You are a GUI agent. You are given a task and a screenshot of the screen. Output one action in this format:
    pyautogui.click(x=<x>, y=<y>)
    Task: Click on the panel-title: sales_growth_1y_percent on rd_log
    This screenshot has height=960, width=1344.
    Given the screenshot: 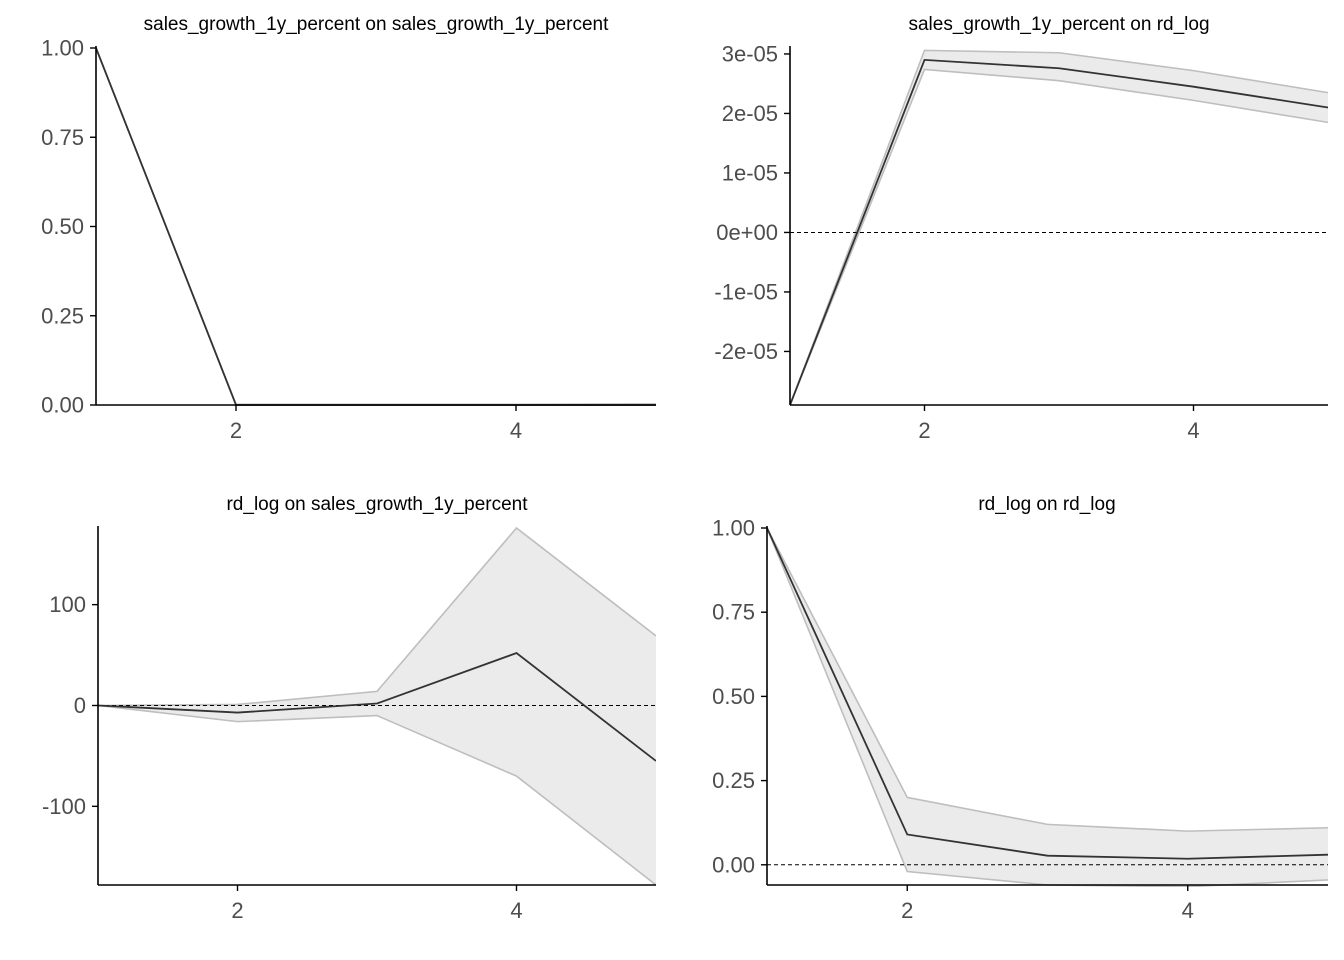 What is the action you would take?
    pyautogui.click(x=1058, y=24)
    